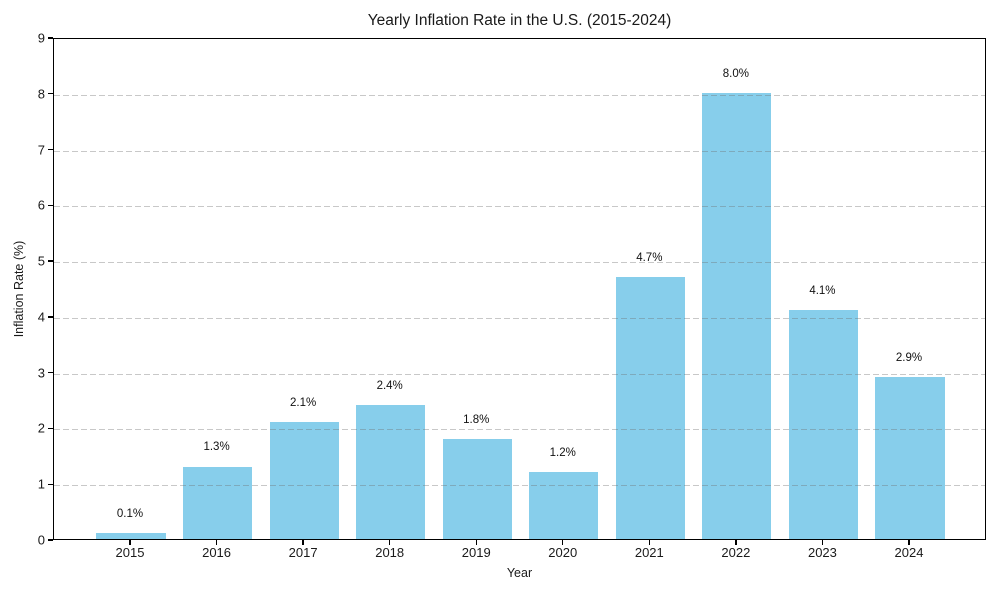 The height and width of the screenshot is (600, 1000). Describe the element at coordinates (476, 552) in the screenshot. I see `x-tick-label-2019: 2019` at that location.